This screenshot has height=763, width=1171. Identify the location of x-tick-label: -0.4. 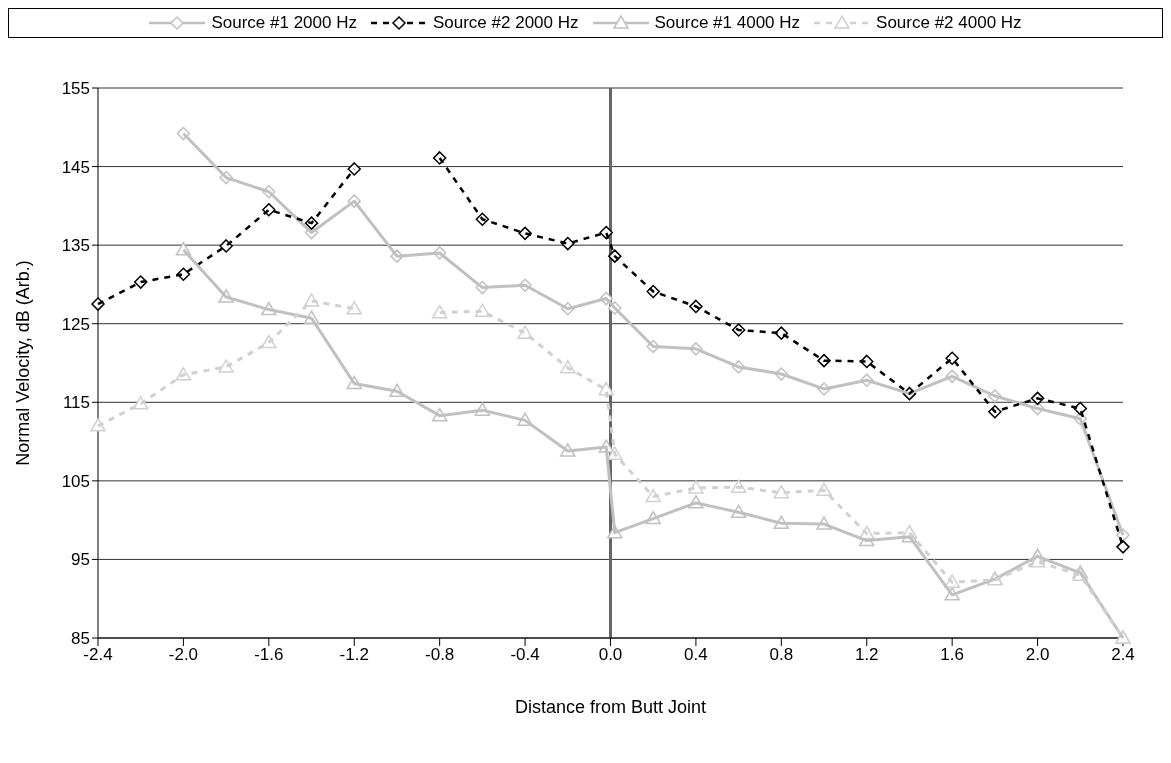
(525, 655).